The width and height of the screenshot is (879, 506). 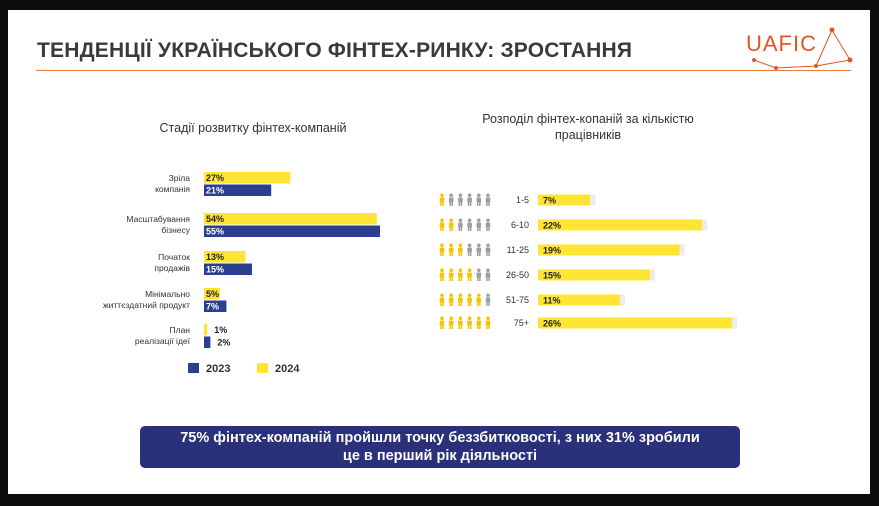 I want to click on bar-shadow, so click(x=593, y=200).